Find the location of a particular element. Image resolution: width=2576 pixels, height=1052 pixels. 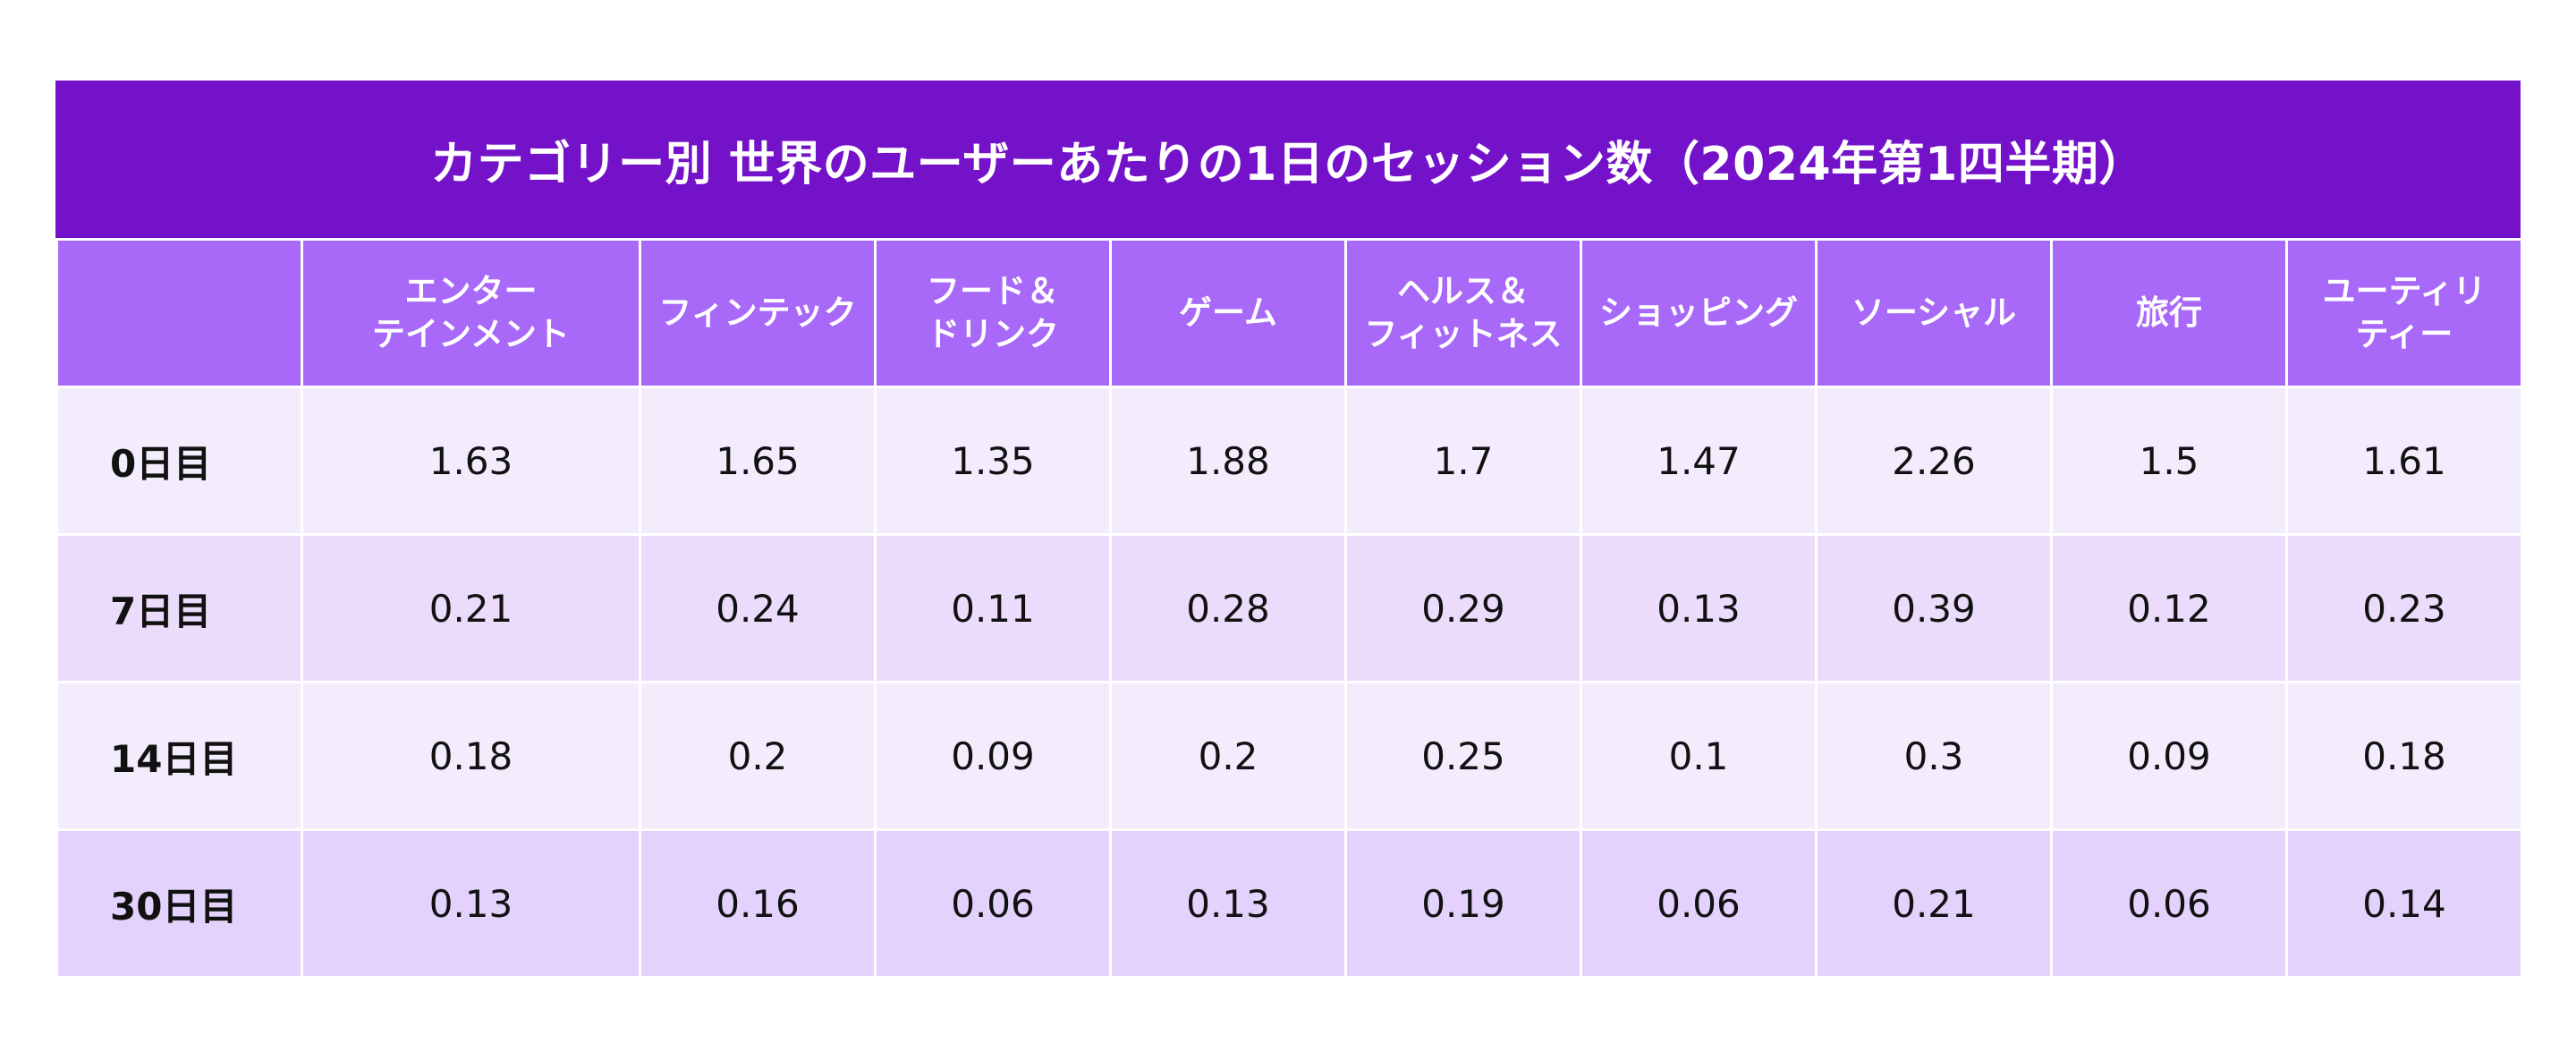

value-cell: 2.26 is located at coordinates (1934, 461).